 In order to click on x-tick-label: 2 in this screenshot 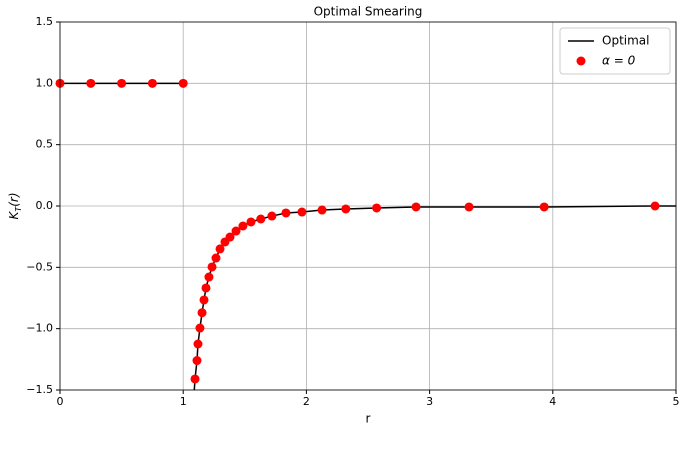, I will do `click(306, 401)`.